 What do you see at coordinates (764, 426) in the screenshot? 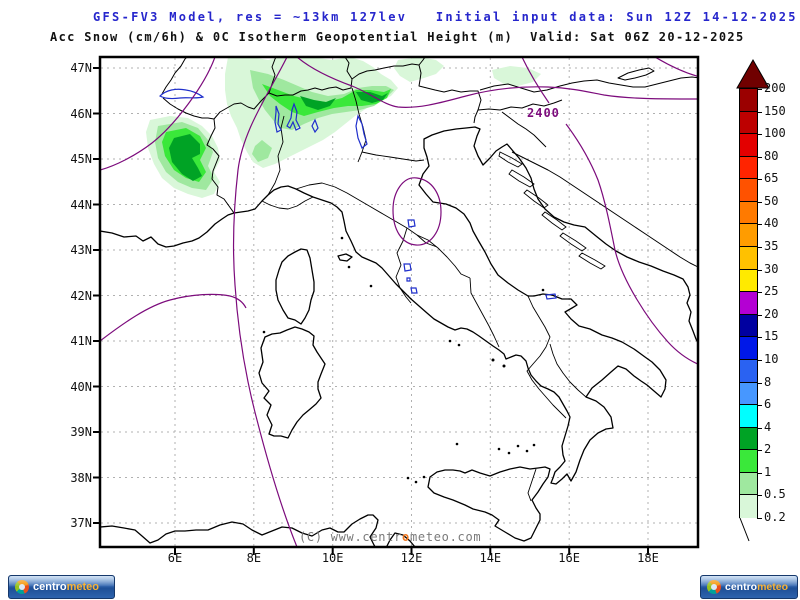
I see `legend-value-label: 4` at bounding box center [764, 426].